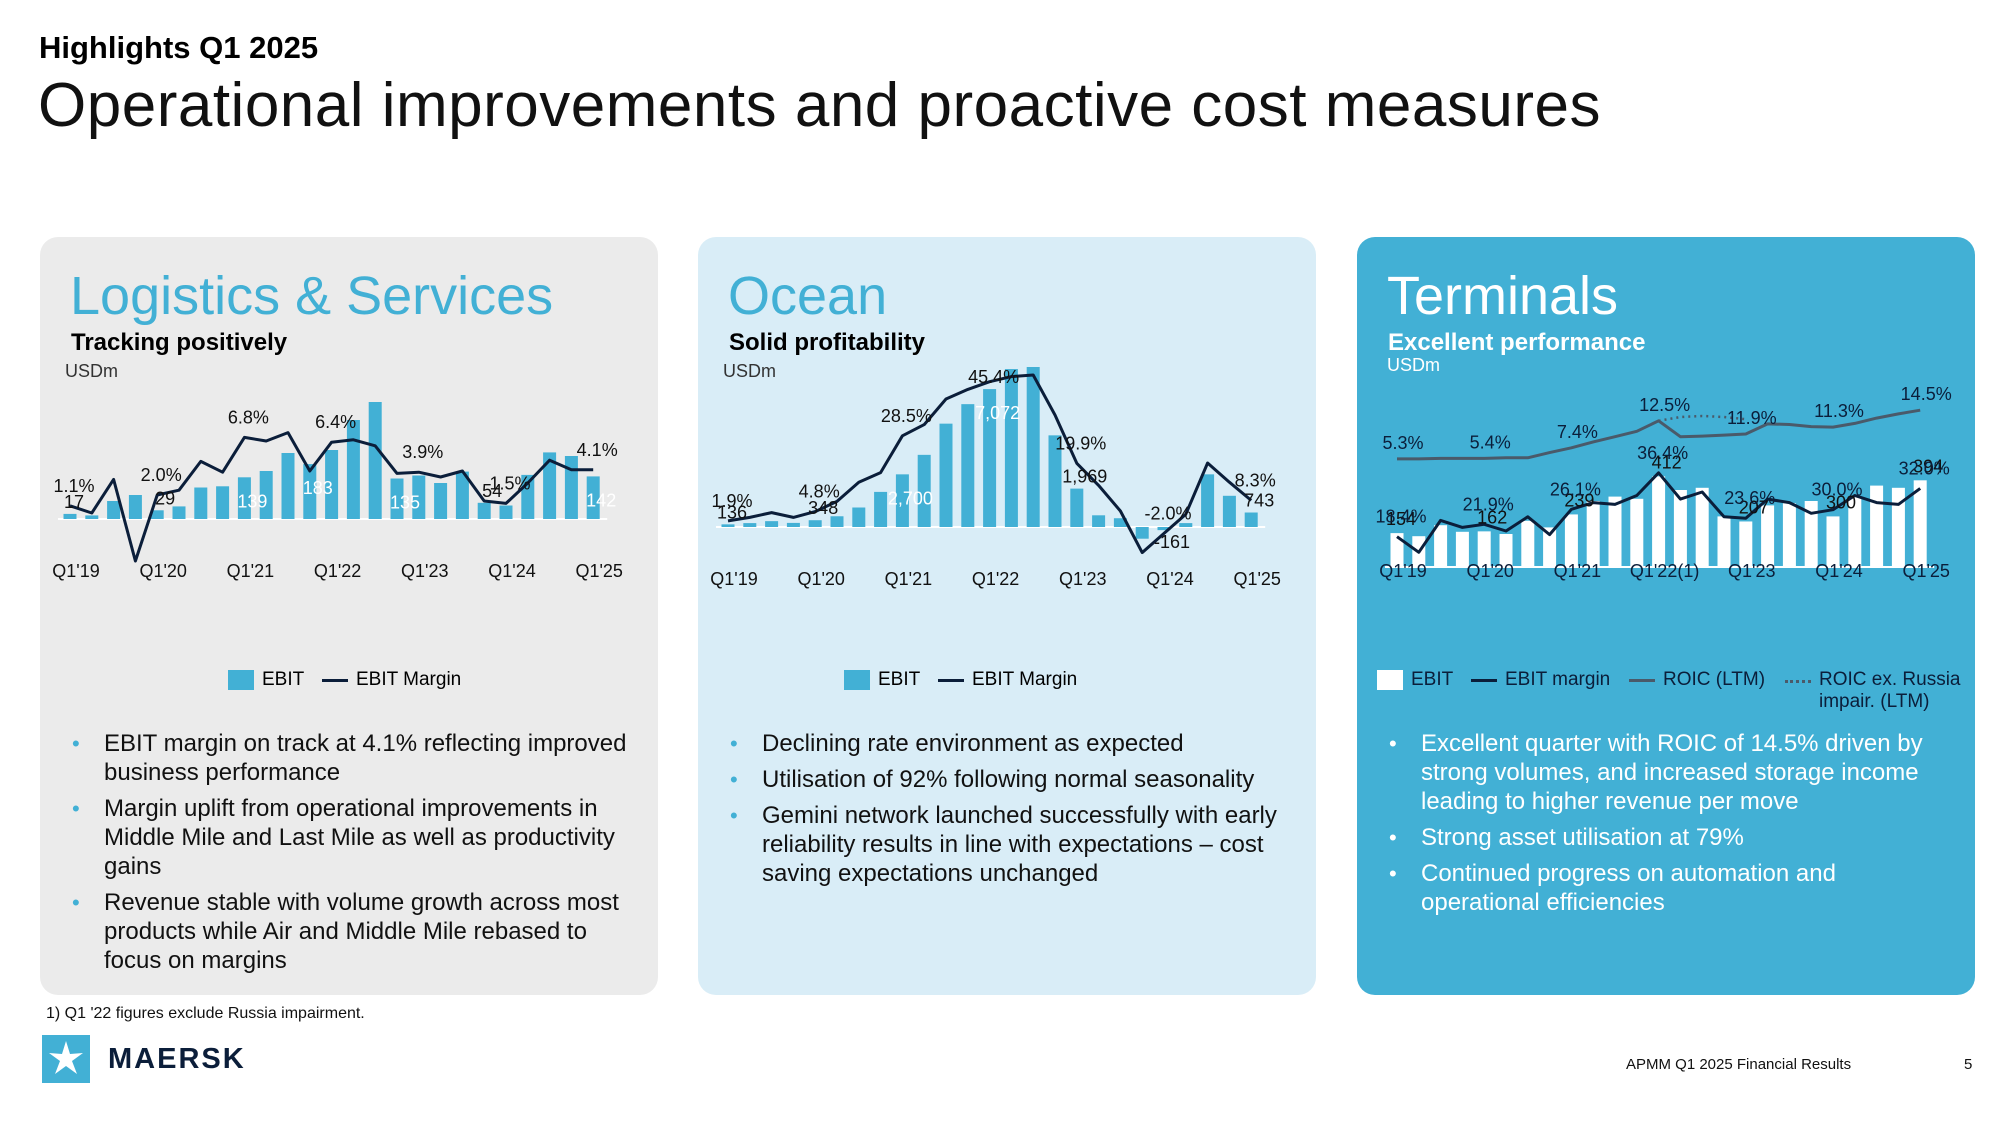 The width and height of the screenshot is (2006, 1128). Describe the element at coordinates (1877, 691) in the screenshot. I see `legend-roic-ex-russia: ROIC ex. Russia impair. (LTM)` at that location.